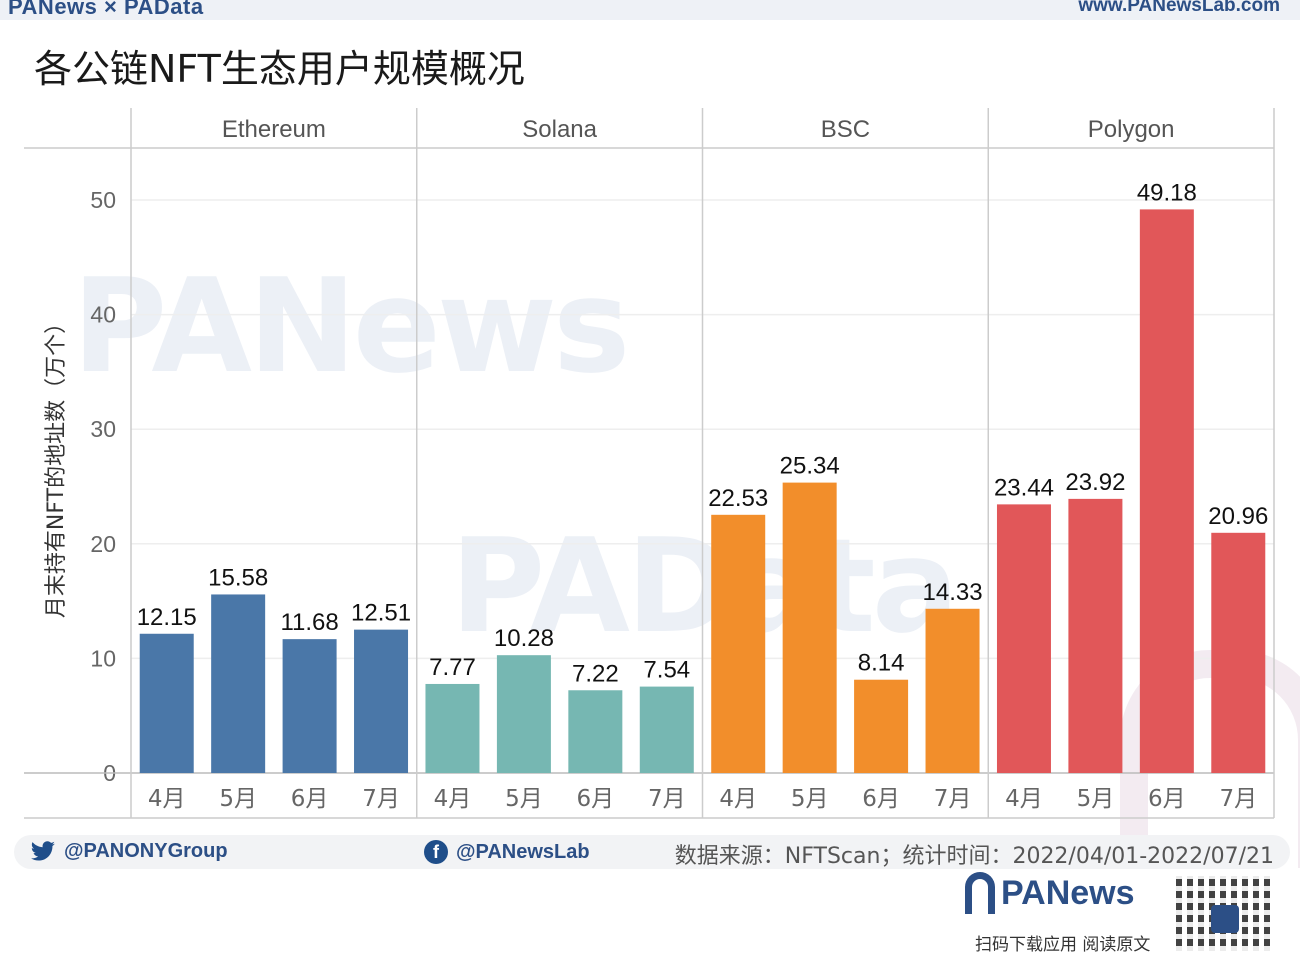  What do you see at coordinates (652, 852) in the screenshot?
I see `footer-bar` at bounding box center [652, 852].